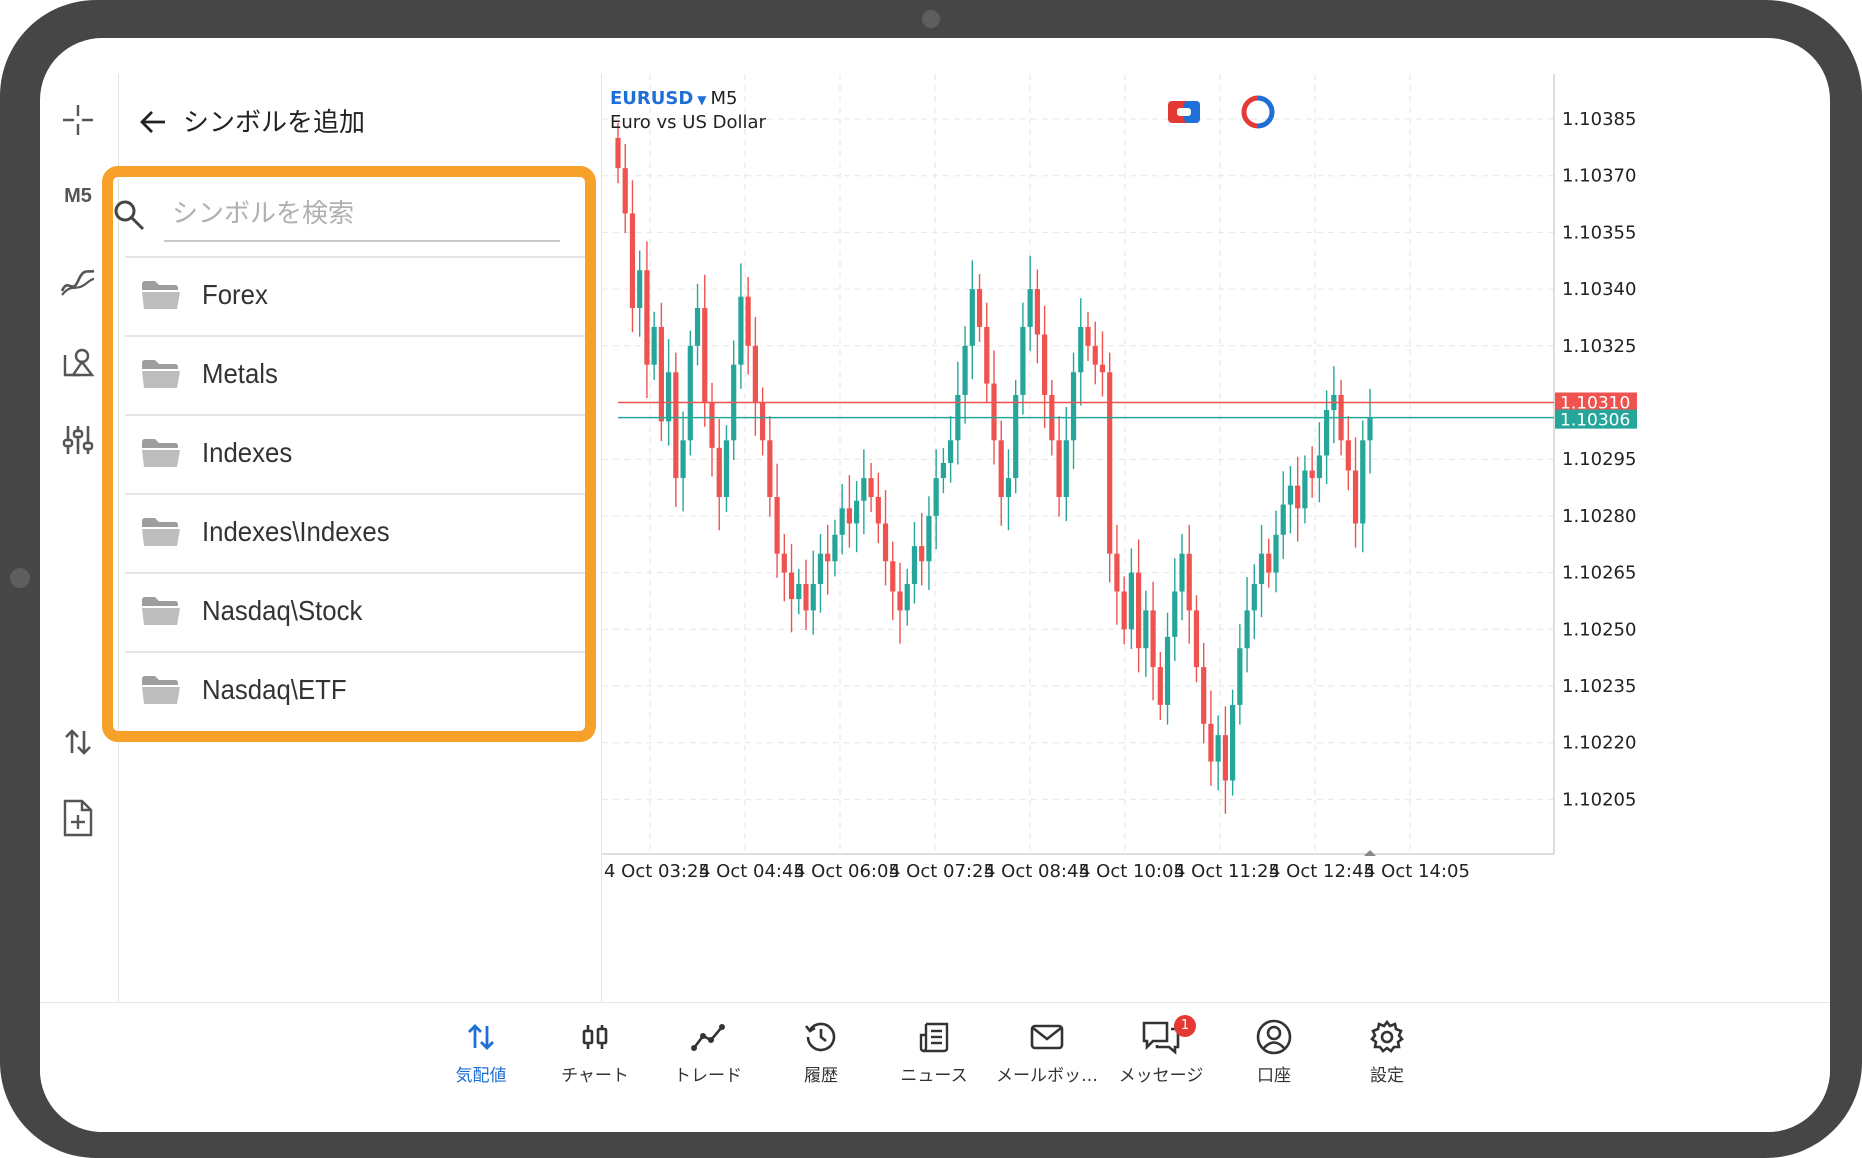 The height and width of the screenshot is (1158, 1862). I want to click on messages-badge: 1, so click(1185, 1026).